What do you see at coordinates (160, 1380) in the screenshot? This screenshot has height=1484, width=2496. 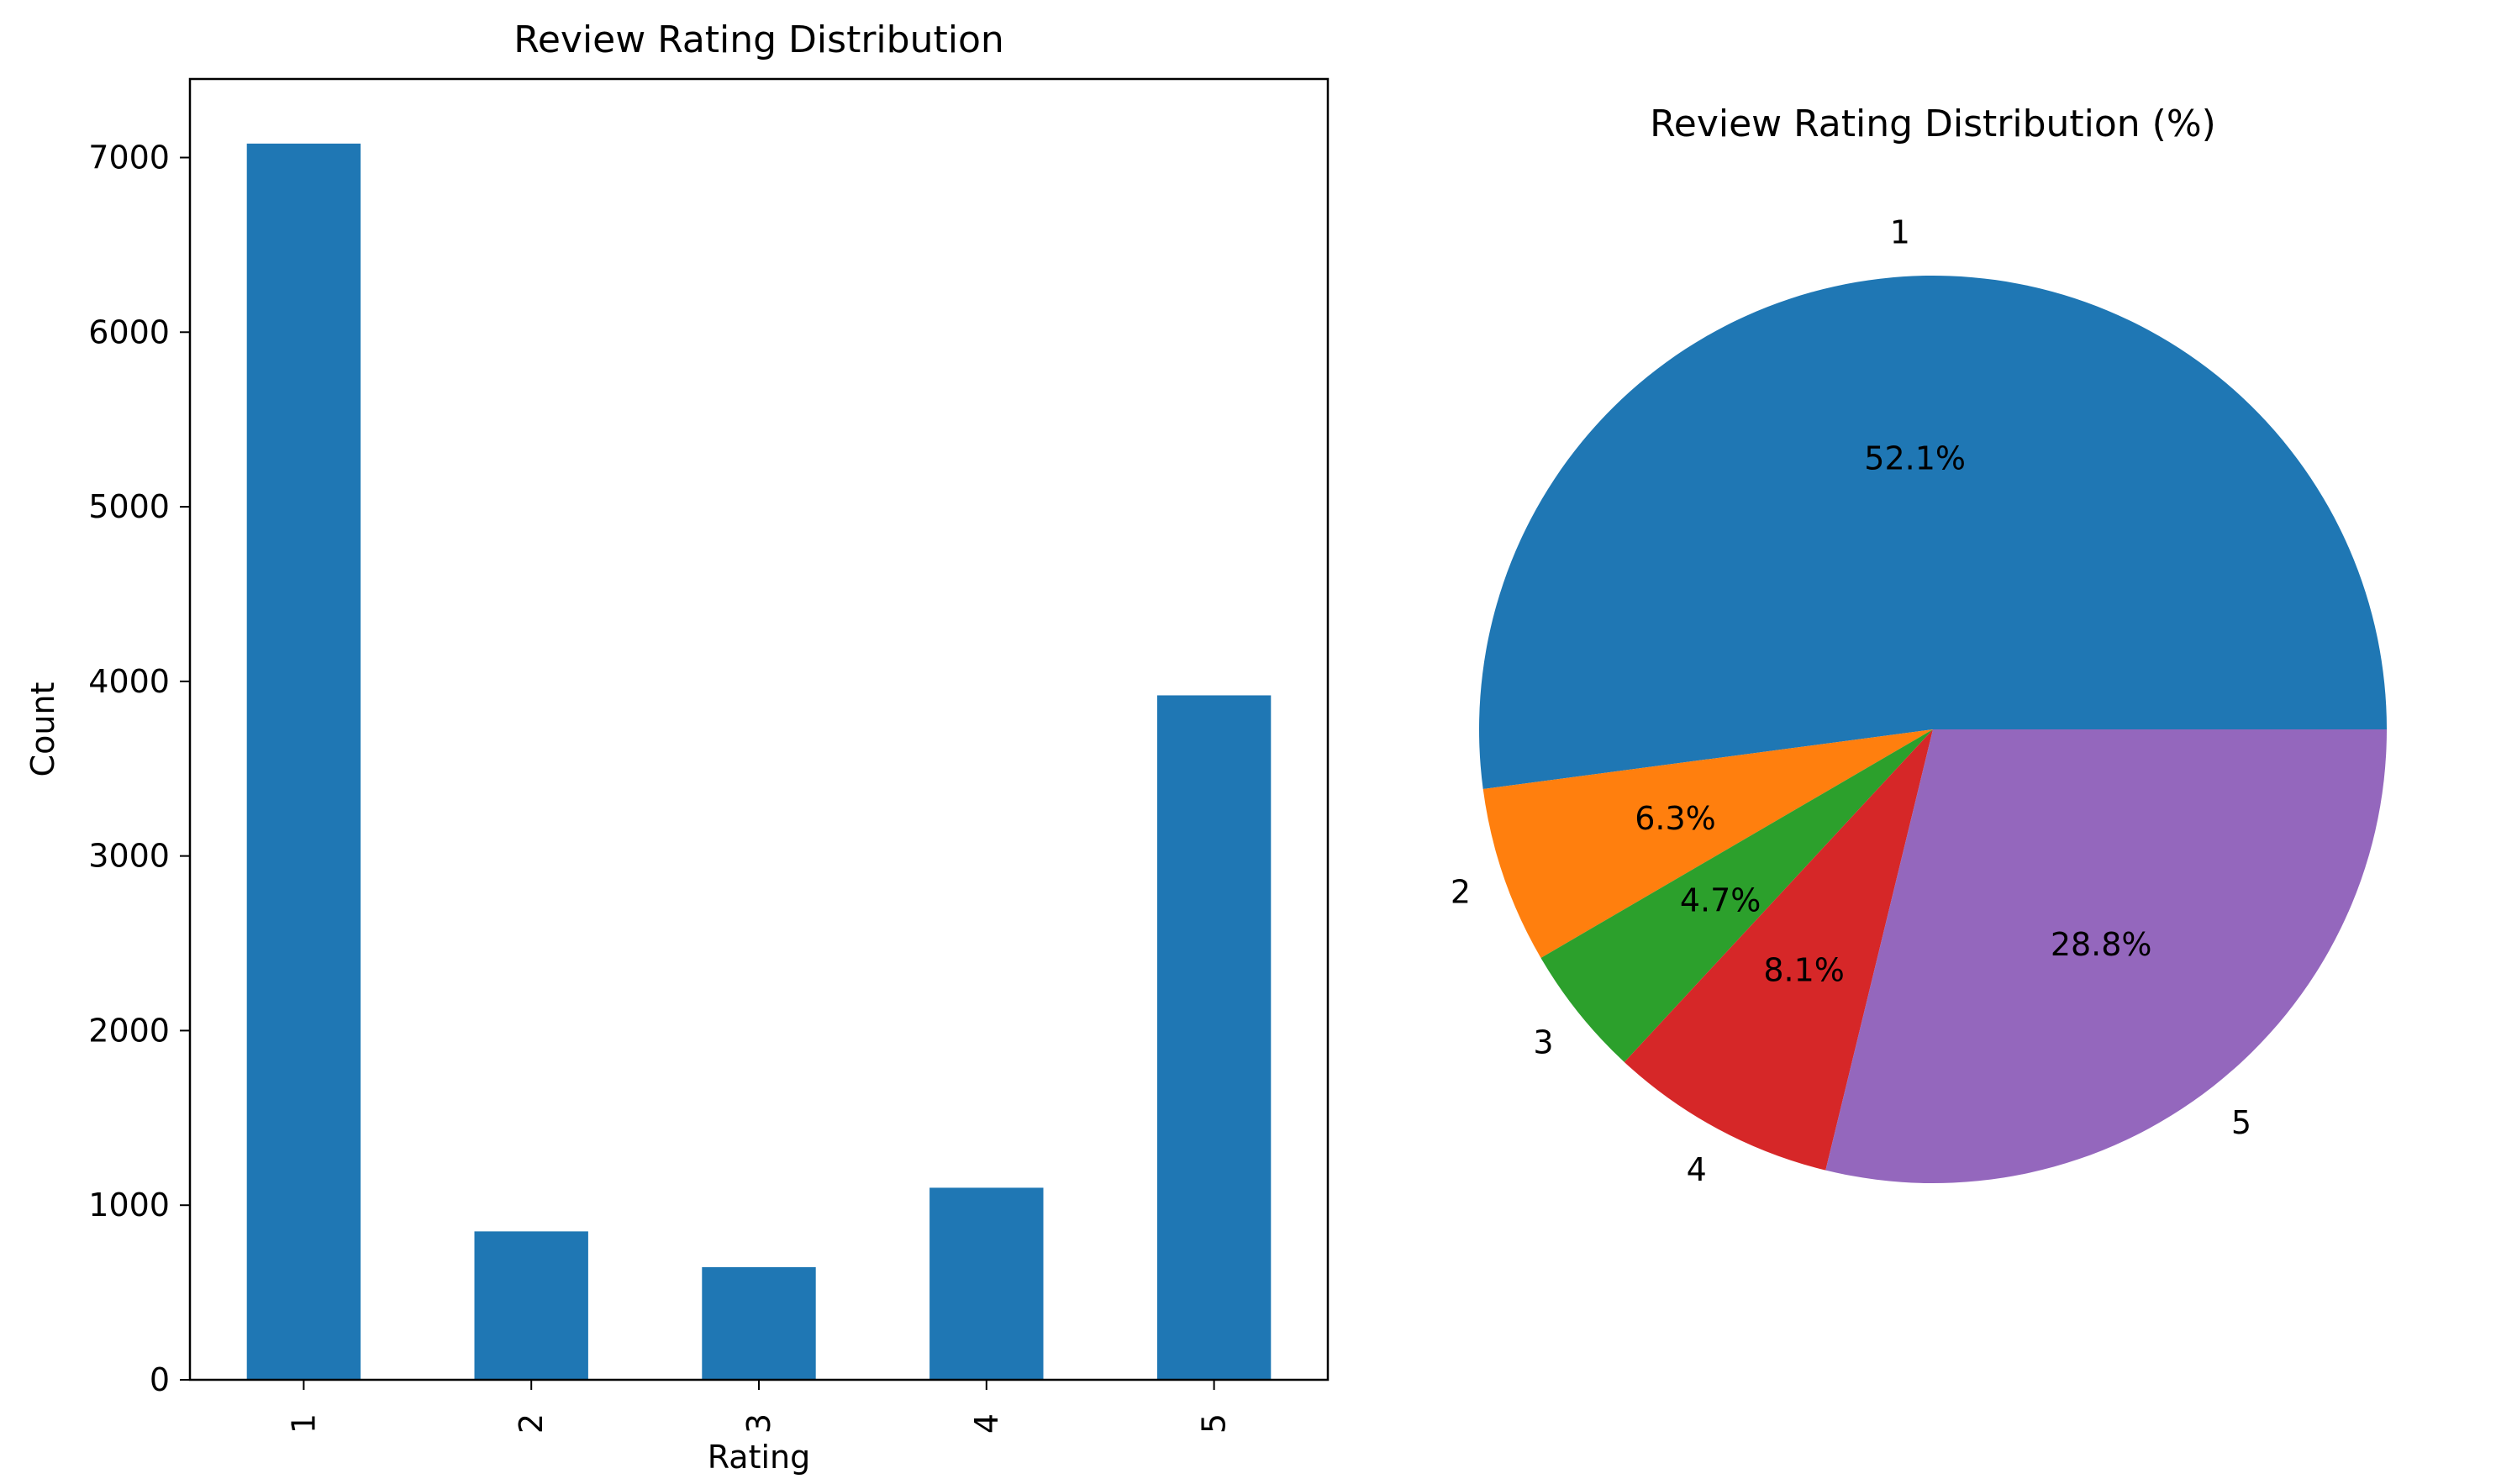 I see `y-tick-label: 0` at bounding box center [160, 1380].